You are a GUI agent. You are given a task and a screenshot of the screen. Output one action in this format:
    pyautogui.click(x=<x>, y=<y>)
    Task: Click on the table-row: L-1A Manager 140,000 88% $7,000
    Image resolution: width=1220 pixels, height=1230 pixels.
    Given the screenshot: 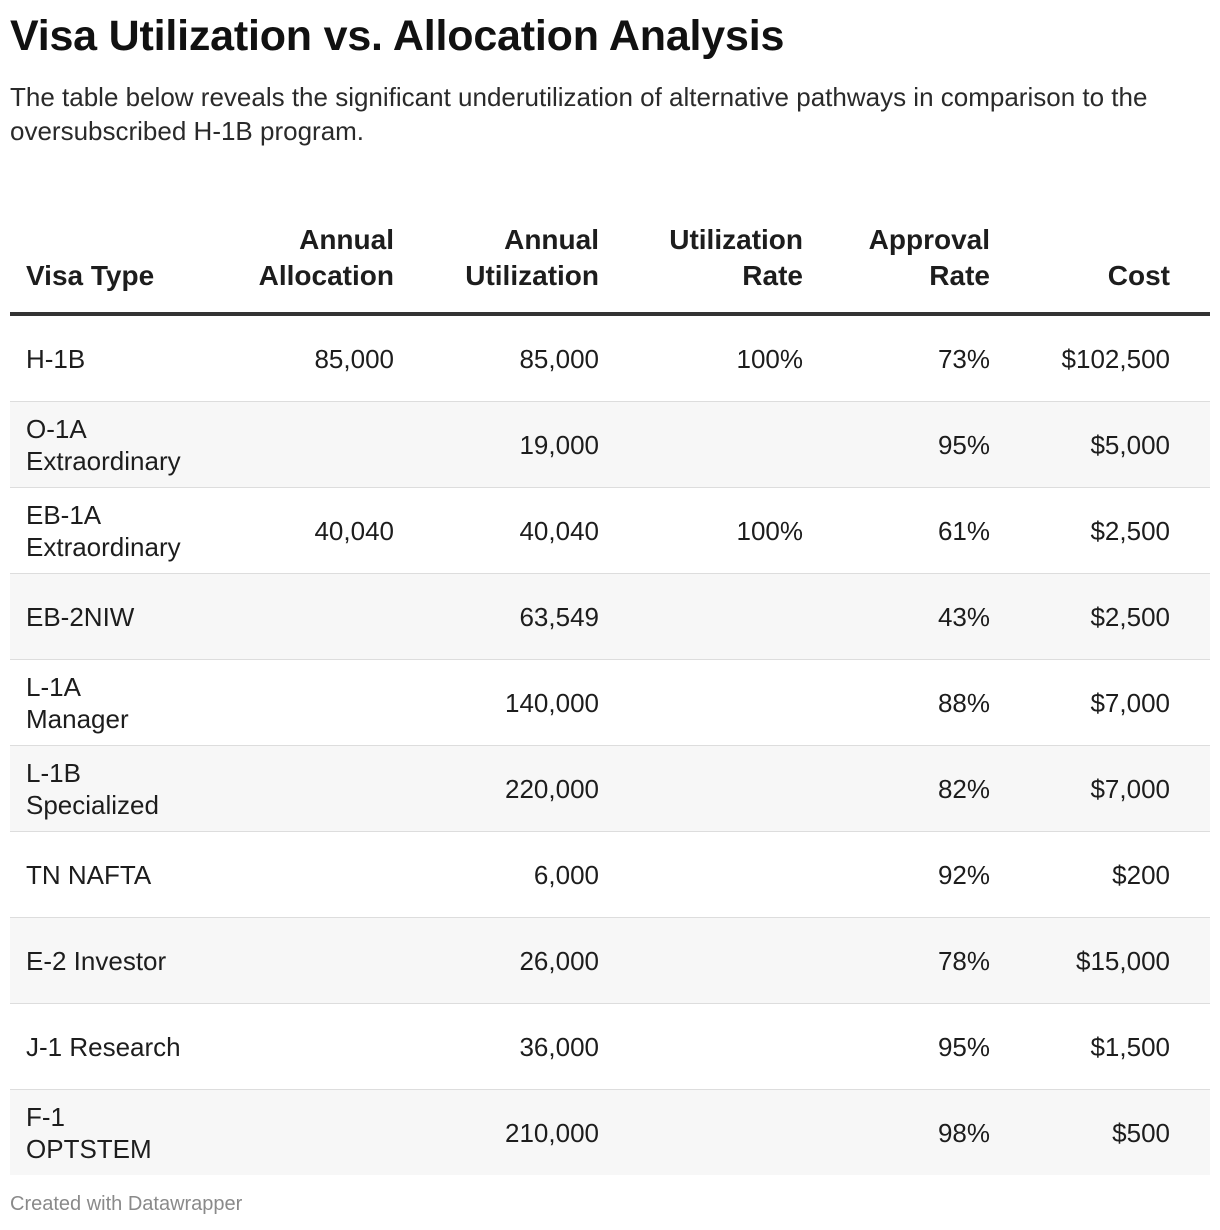 What is the action you would take?
    pyautogui.click(x=610, y=702)
    